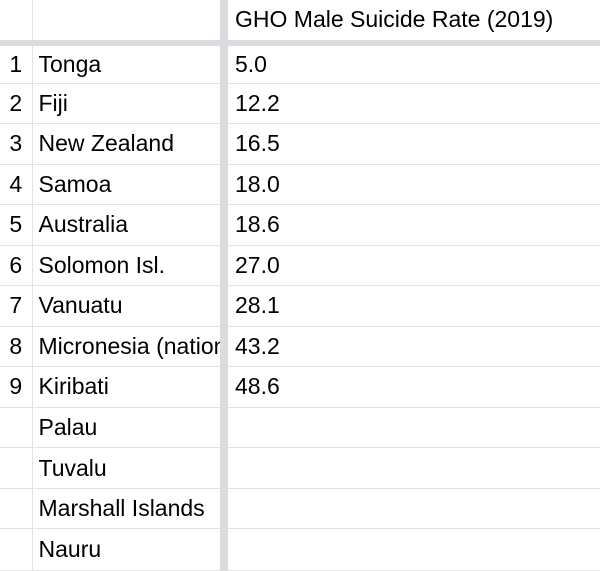  Describe the element at coordinates (412, 306) in the screenshot. I see `rate-cell: 28.1` at that location.